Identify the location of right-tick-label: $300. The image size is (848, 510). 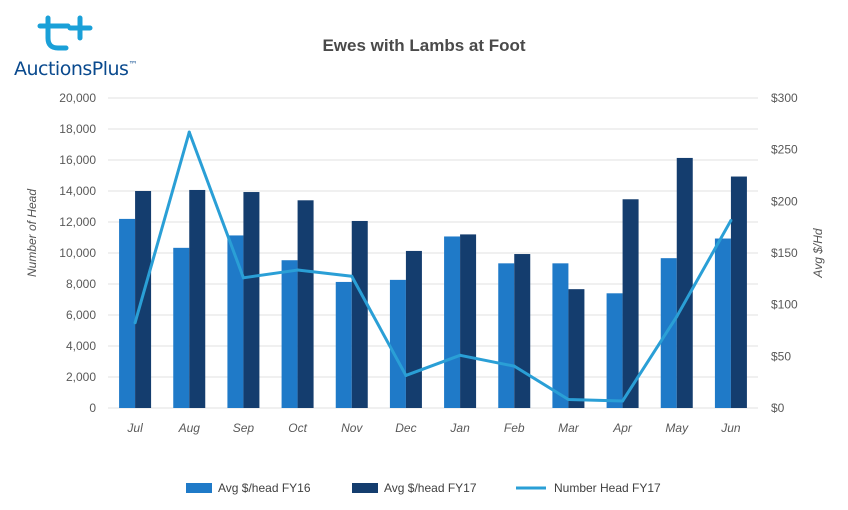
(784, 98).